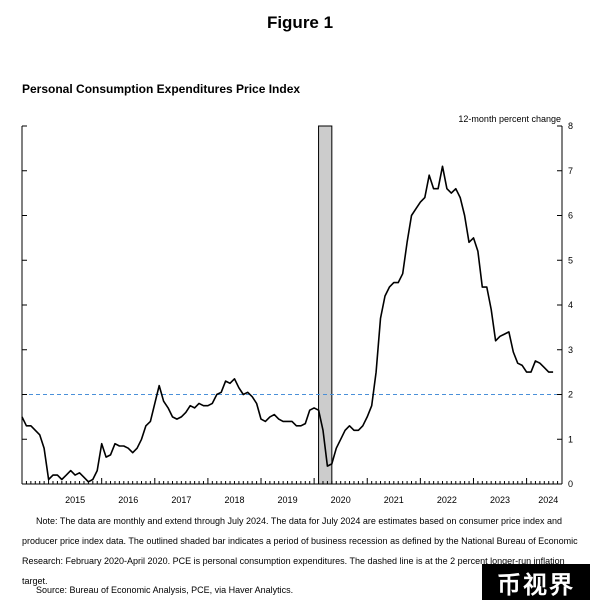 The height and width of the screenshot is (604, 600). What do you see at coordinates (341, 500) in the screenshot?
I see `x-tick-label: 2020` at bounding box center [341, 500].